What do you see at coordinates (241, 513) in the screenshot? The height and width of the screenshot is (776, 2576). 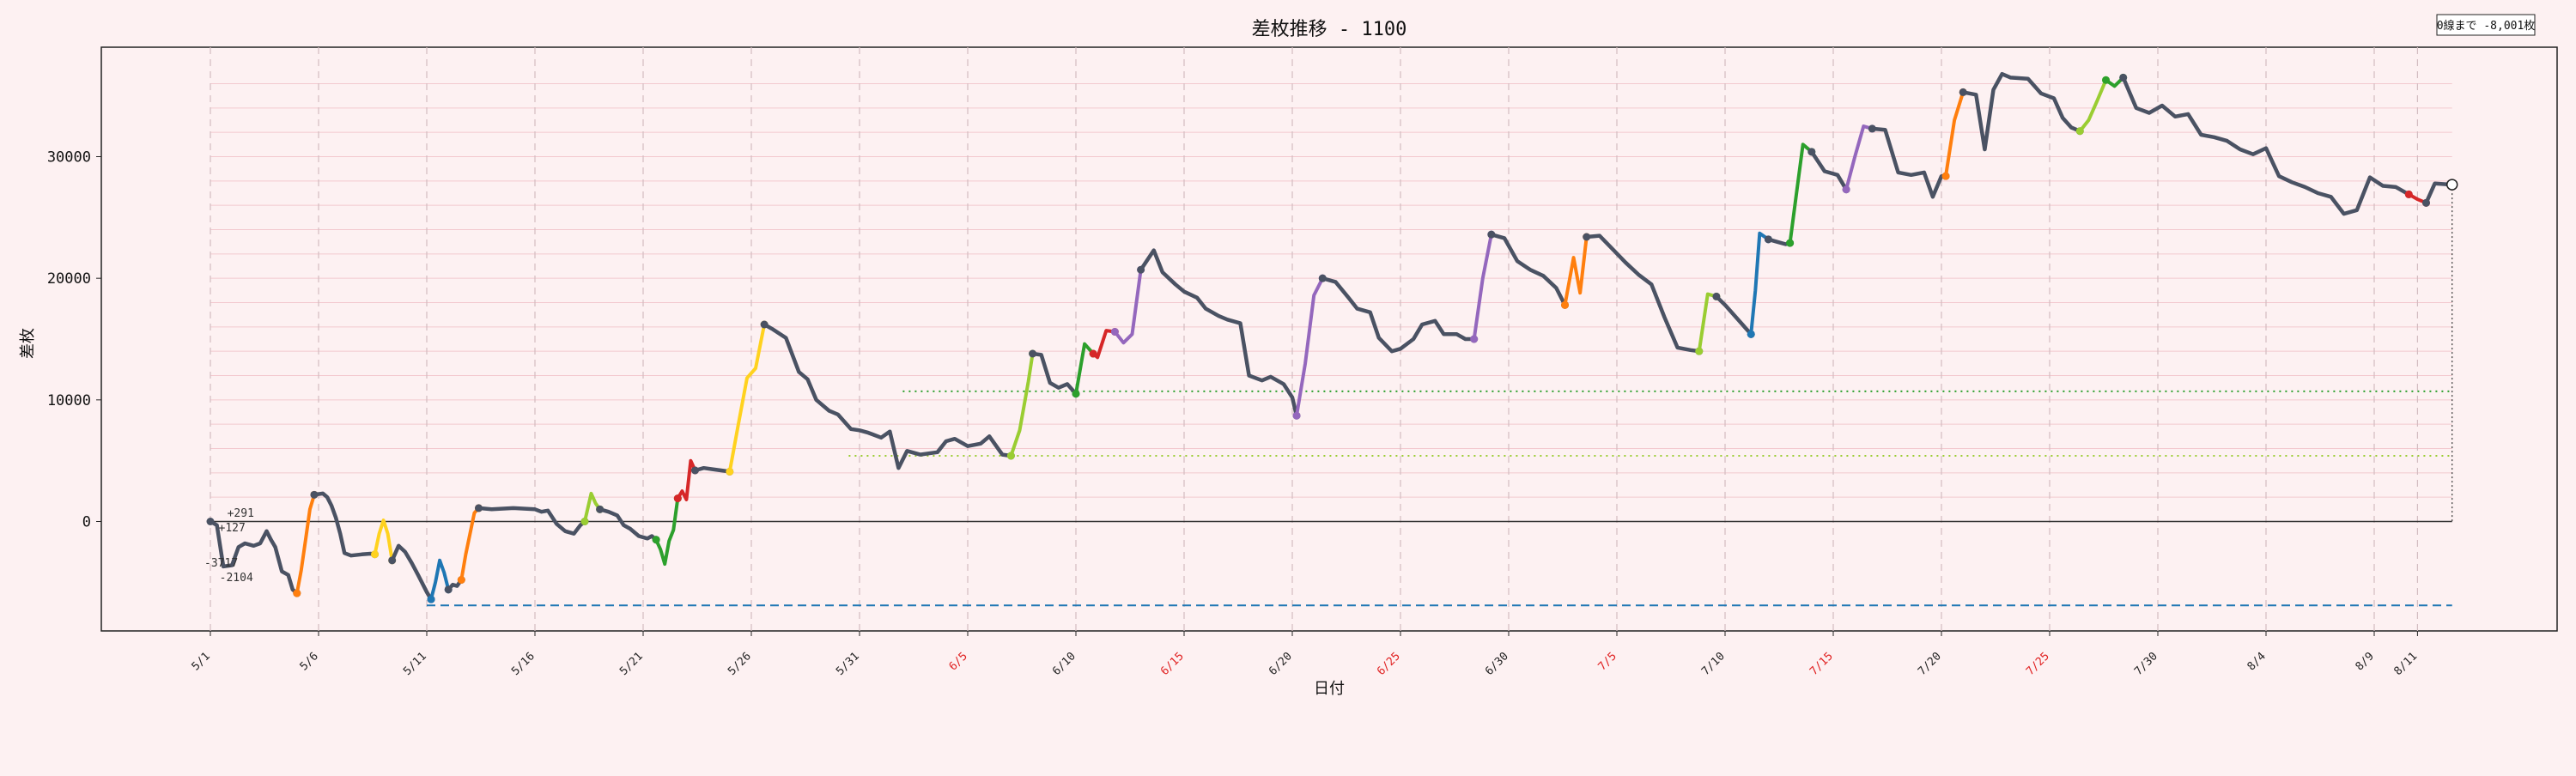 I see `data-label: +291` at bounding box center [241, 513].